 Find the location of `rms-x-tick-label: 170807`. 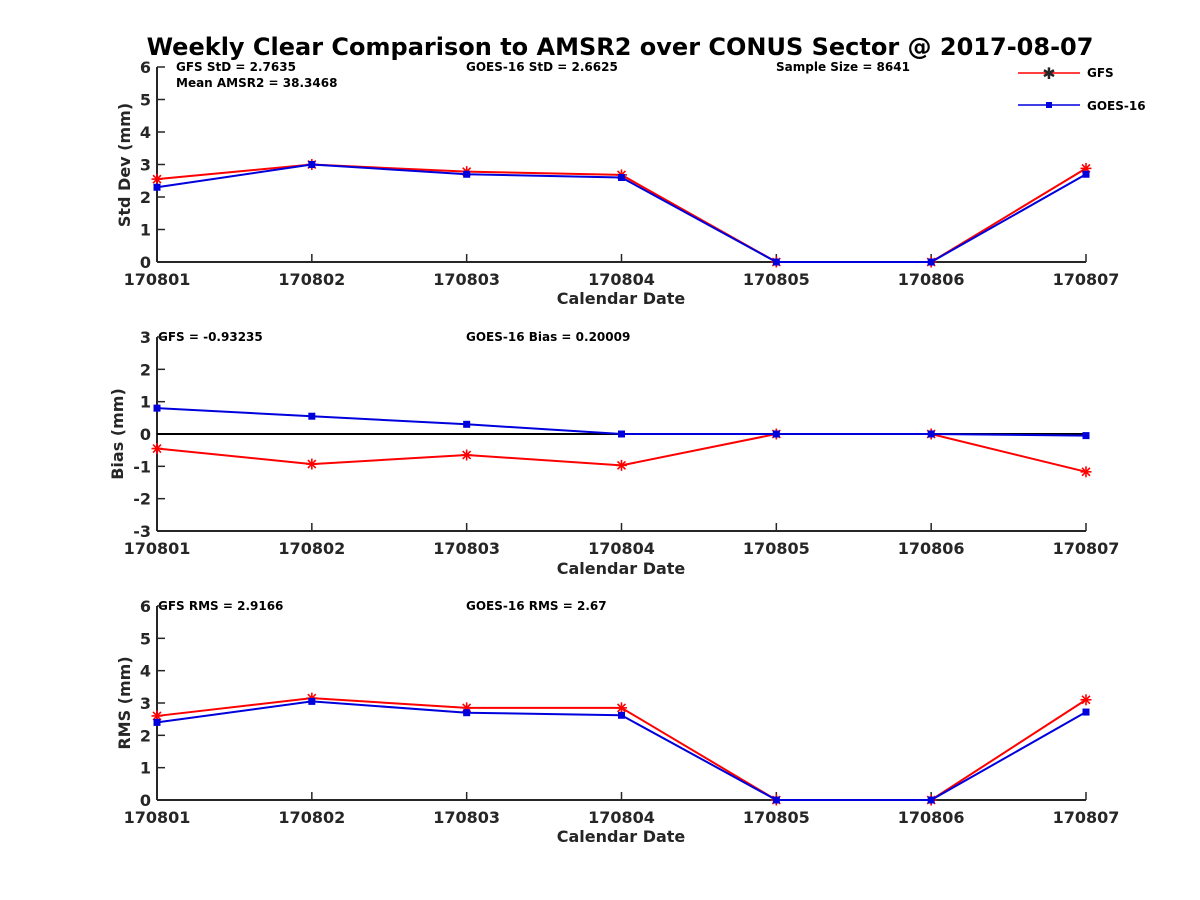

rms-x-tick-label: 170807 is located at coordinates (1086, 817).